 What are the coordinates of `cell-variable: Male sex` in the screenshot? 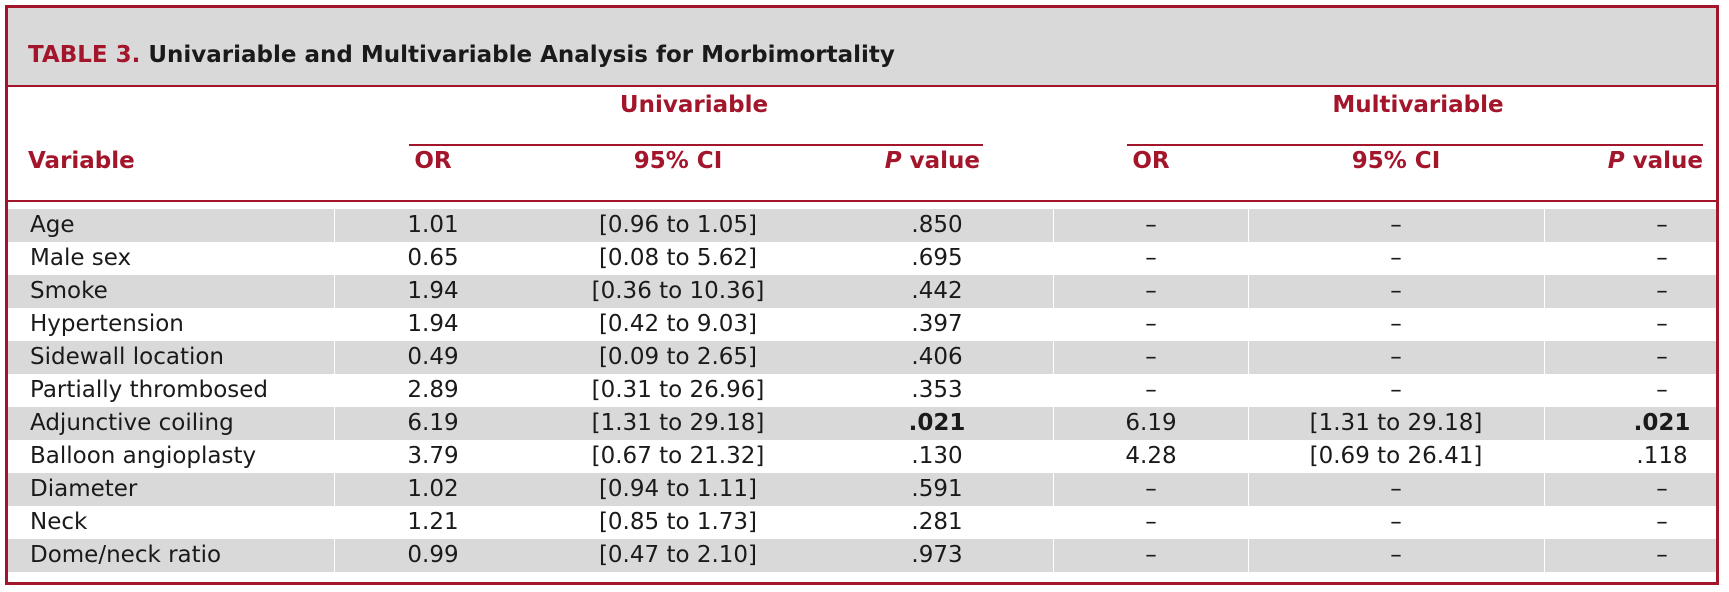 It's located at (81, 258).